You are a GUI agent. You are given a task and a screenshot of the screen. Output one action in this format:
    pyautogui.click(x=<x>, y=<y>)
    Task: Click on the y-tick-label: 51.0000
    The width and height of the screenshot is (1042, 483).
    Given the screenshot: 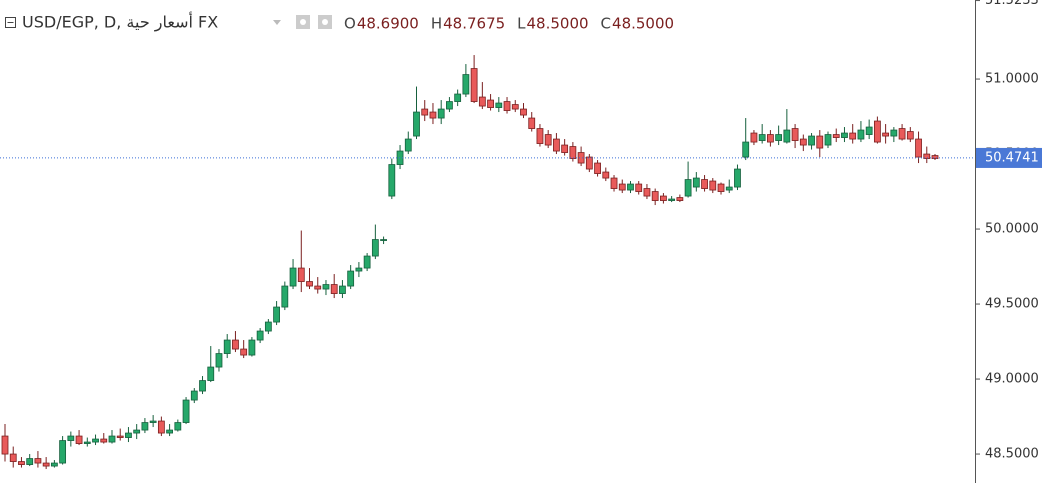 What is the action you would take?
    pyautogui.click(x=1012, y=79)
    